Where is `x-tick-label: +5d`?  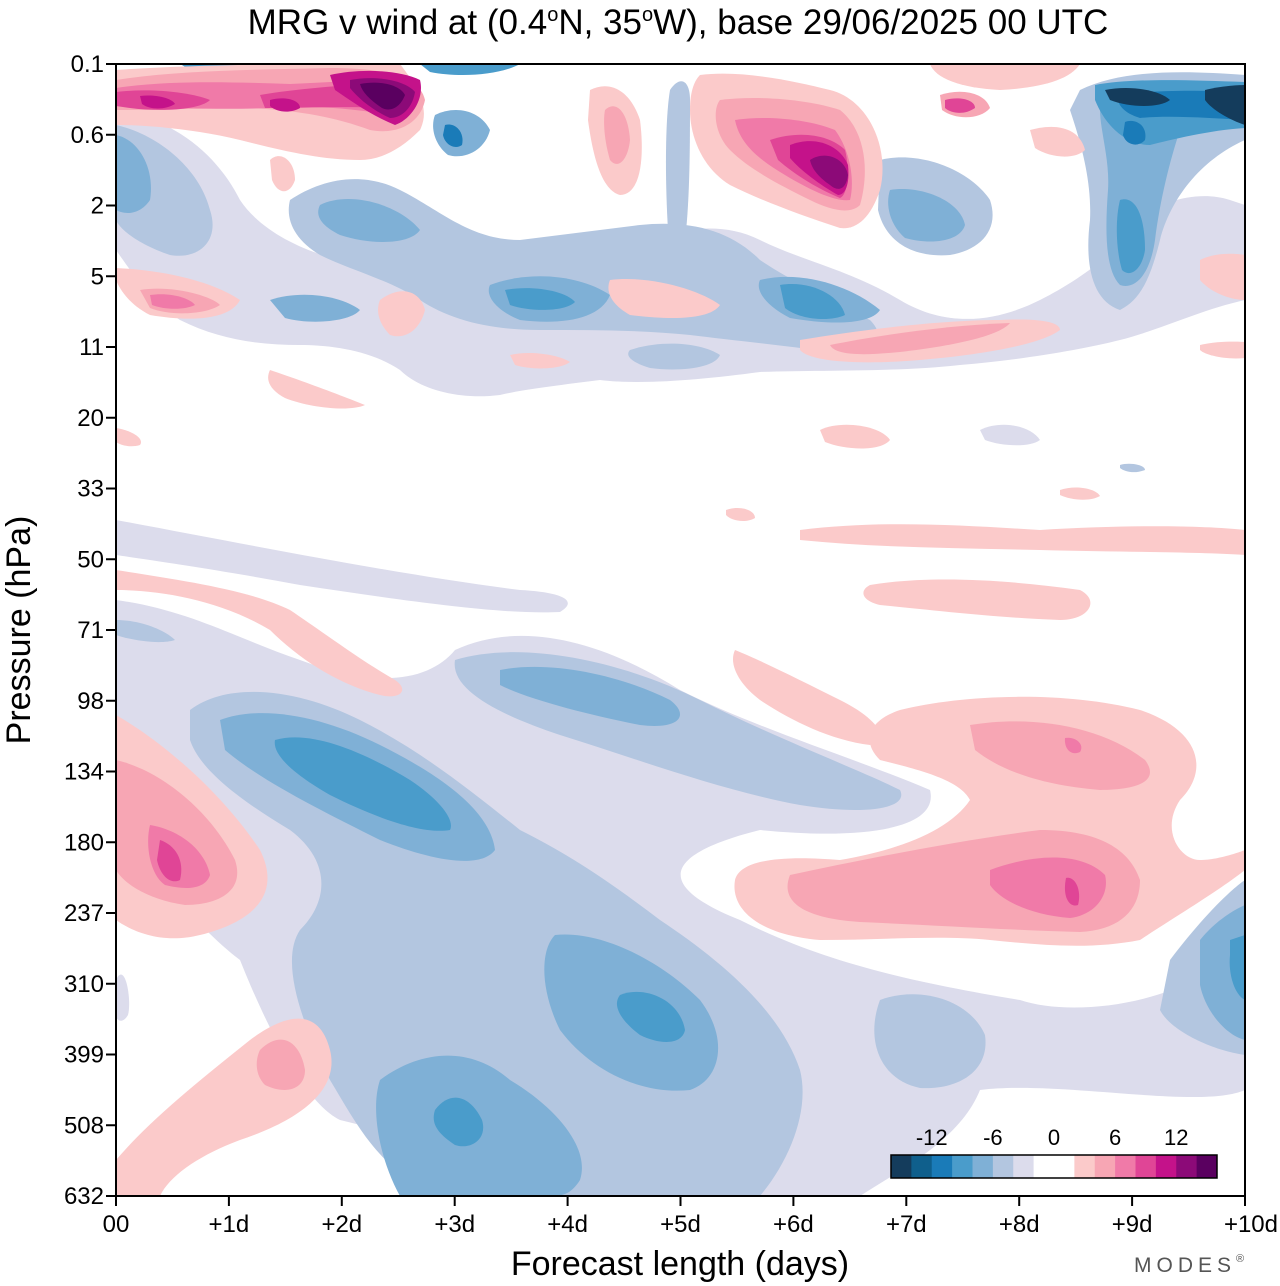 x-tick-label: +5d is located at coordinates (680, 1224).